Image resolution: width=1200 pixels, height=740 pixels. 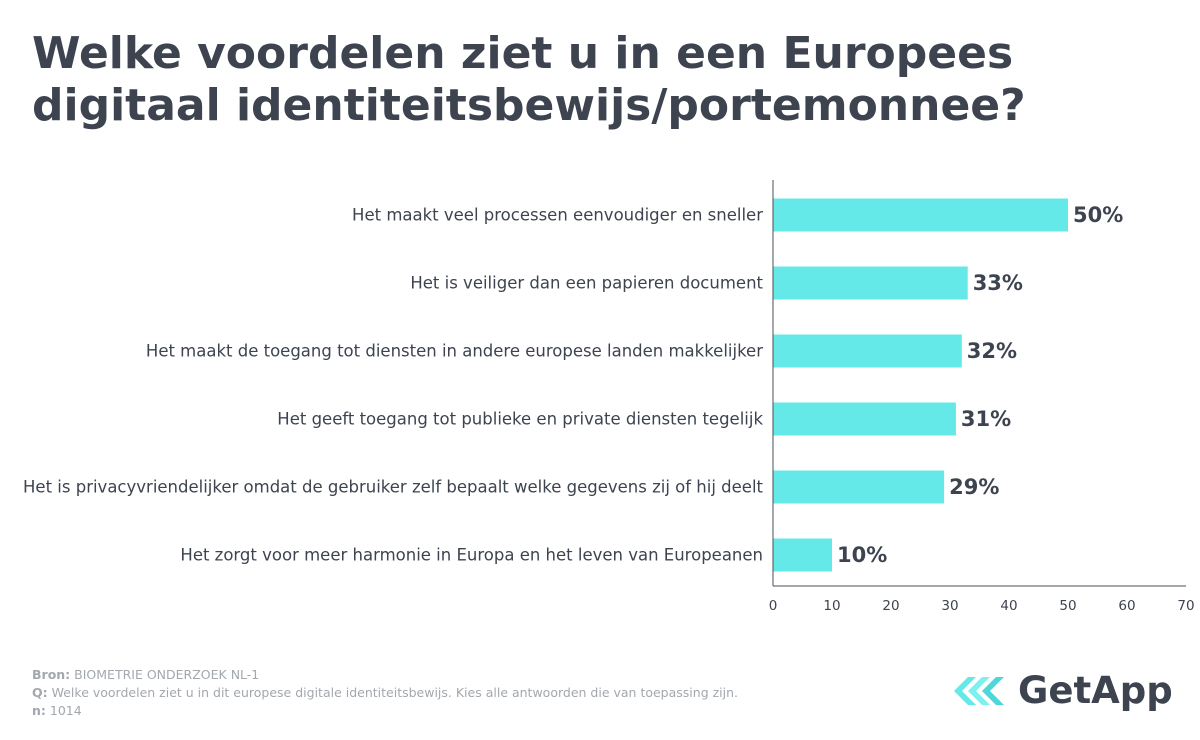 I want to click on x-tick-label: 30, so click(x=949, y=606).